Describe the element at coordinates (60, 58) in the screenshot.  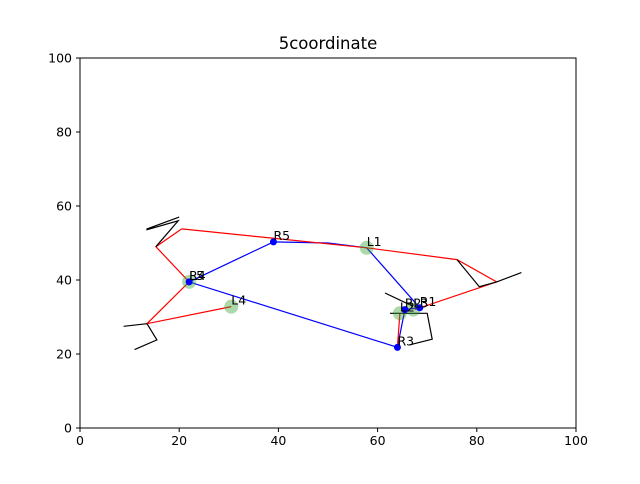
I see `y-tick-label: 100` at that location.